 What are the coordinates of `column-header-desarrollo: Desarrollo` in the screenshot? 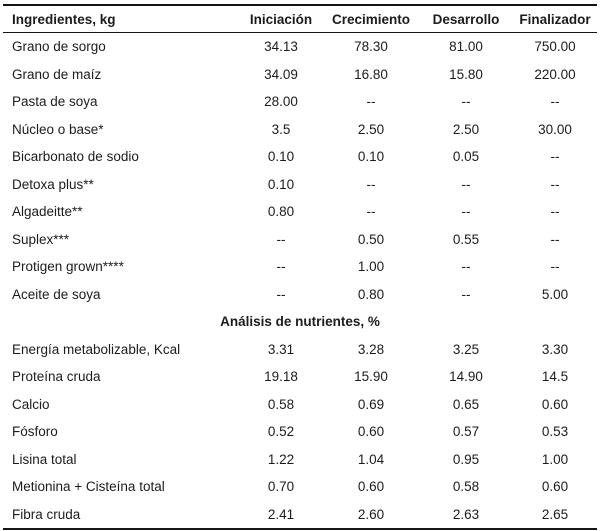 It's located at (466, 19).